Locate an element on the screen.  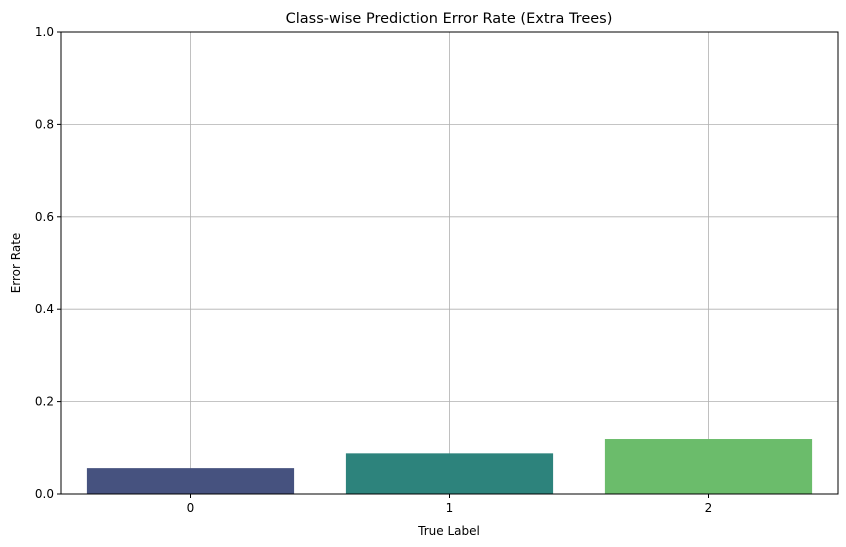
y-tick-label: 0.2 is located at coordinates (44, 402).